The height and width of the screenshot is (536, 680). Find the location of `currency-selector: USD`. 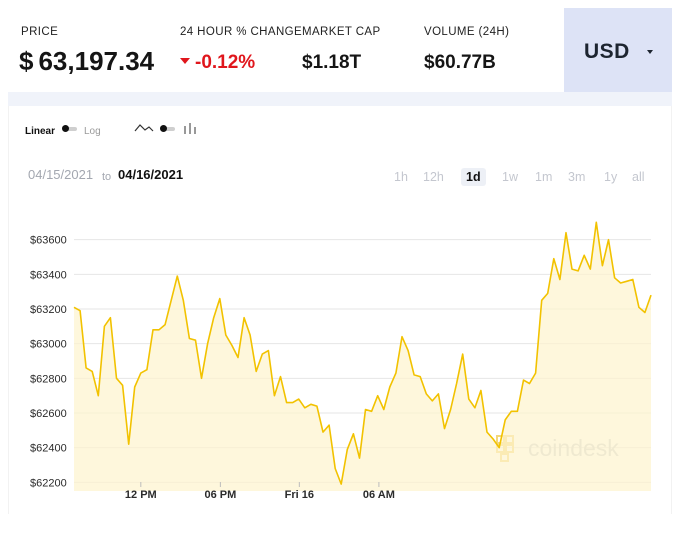

currency-selector: USD is located at coordinates (618, 50).